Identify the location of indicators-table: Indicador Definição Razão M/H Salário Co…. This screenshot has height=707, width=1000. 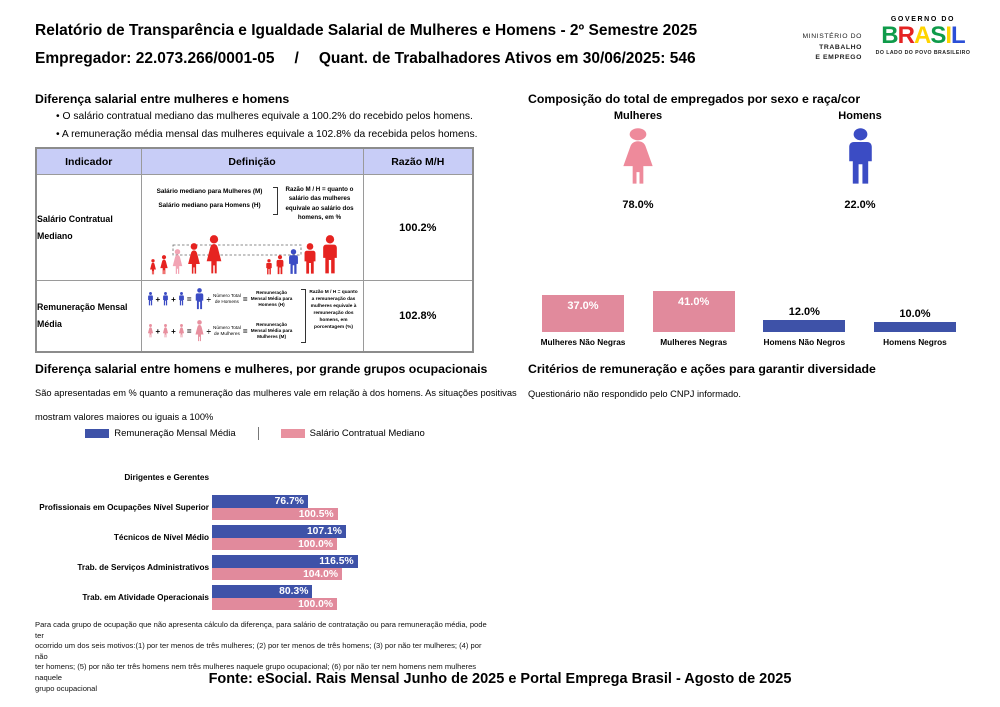
(254, 250).